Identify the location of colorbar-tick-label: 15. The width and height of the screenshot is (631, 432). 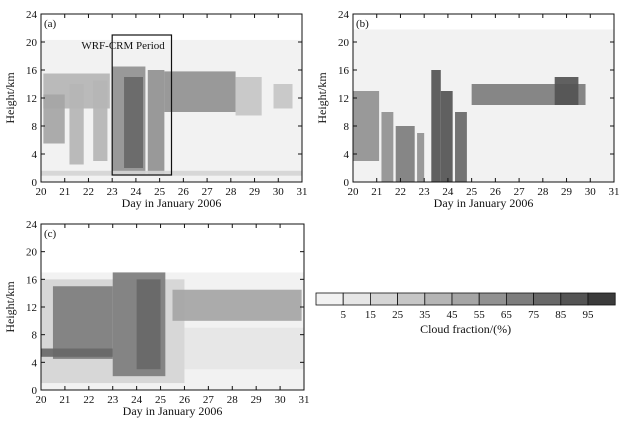
(371, 315).